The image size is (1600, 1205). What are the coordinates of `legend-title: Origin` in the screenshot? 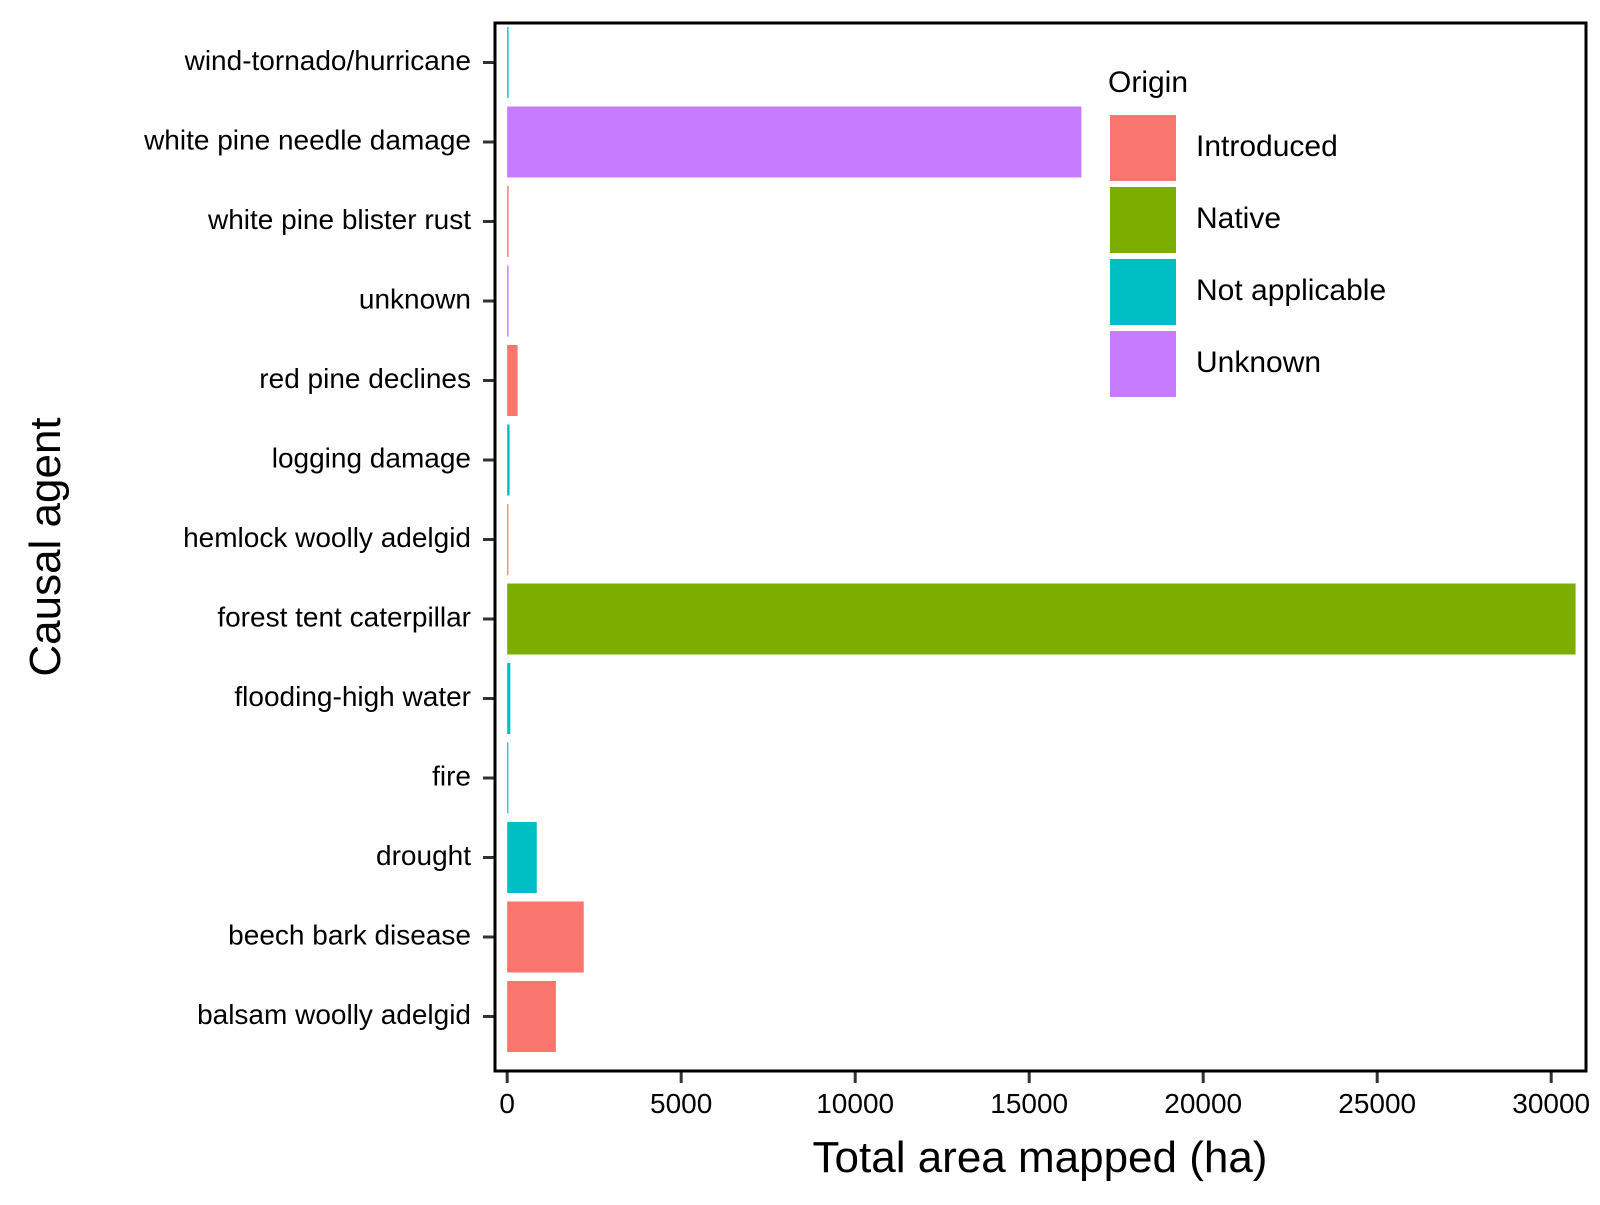 It's located at (1148, 82).